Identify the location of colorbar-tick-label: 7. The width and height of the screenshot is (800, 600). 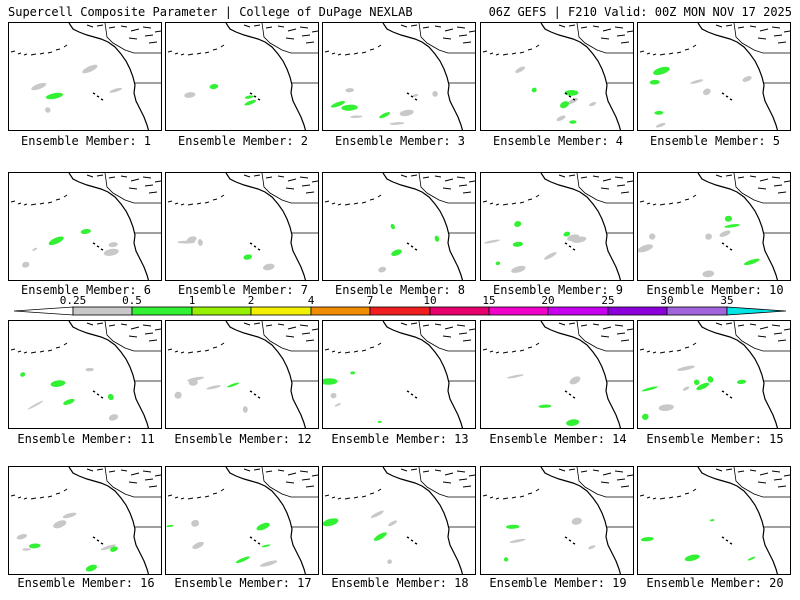
(370, 300).